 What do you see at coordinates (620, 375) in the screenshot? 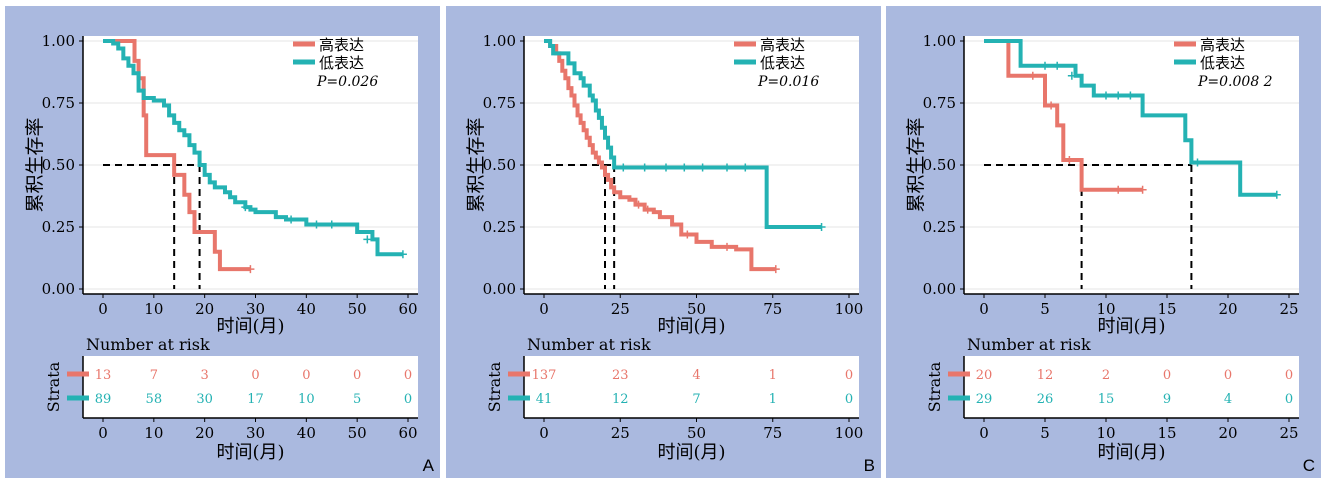
I see `risk-count: 23` at bounding box center [620, 375].